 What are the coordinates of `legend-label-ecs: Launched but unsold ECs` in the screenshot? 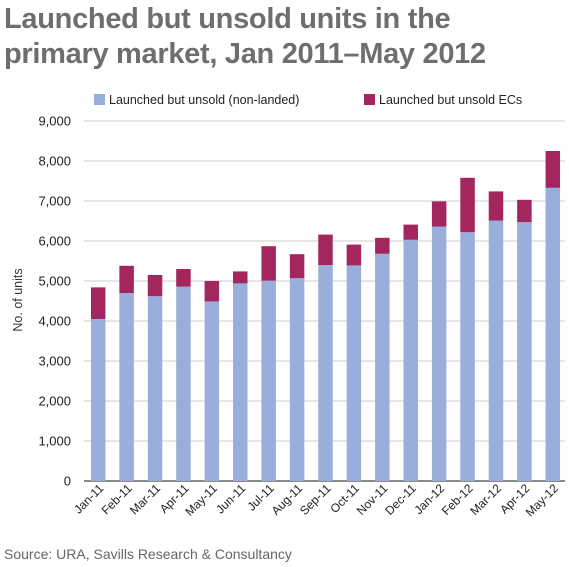 It's located at (450, 100).